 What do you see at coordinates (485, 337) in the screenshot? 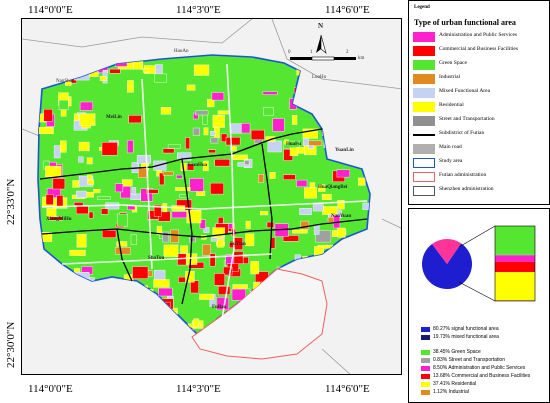
I see `stat-row: 19.73% mixed functional area` at bounding box center [485, 337].